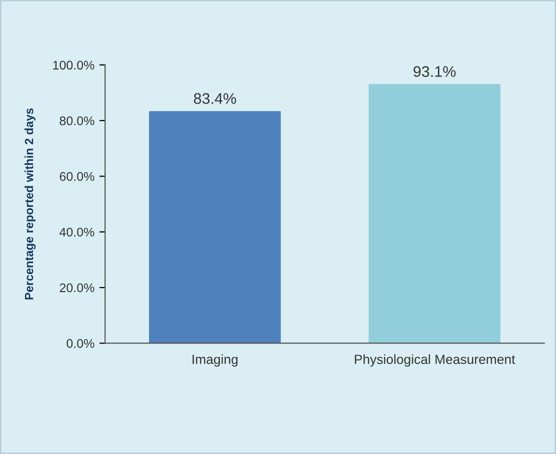 Image resolution: width=556 pixels, height=454 pixels. Describe the element at coordinates (435, 71) in the screenshot. I see `data-label: 93.1%` at that location.